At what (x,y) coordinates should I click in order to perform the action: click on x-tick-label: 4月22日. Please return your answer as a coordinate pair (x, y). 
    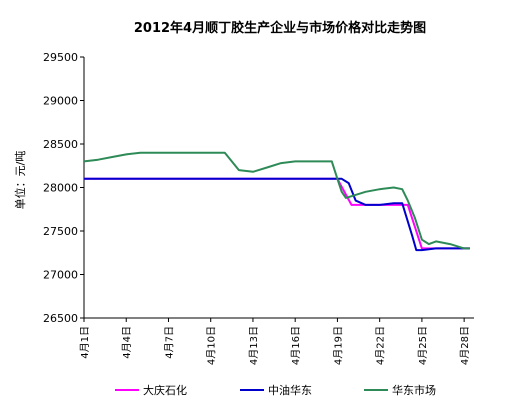
    Looking at the image, I should click on (381, 345).